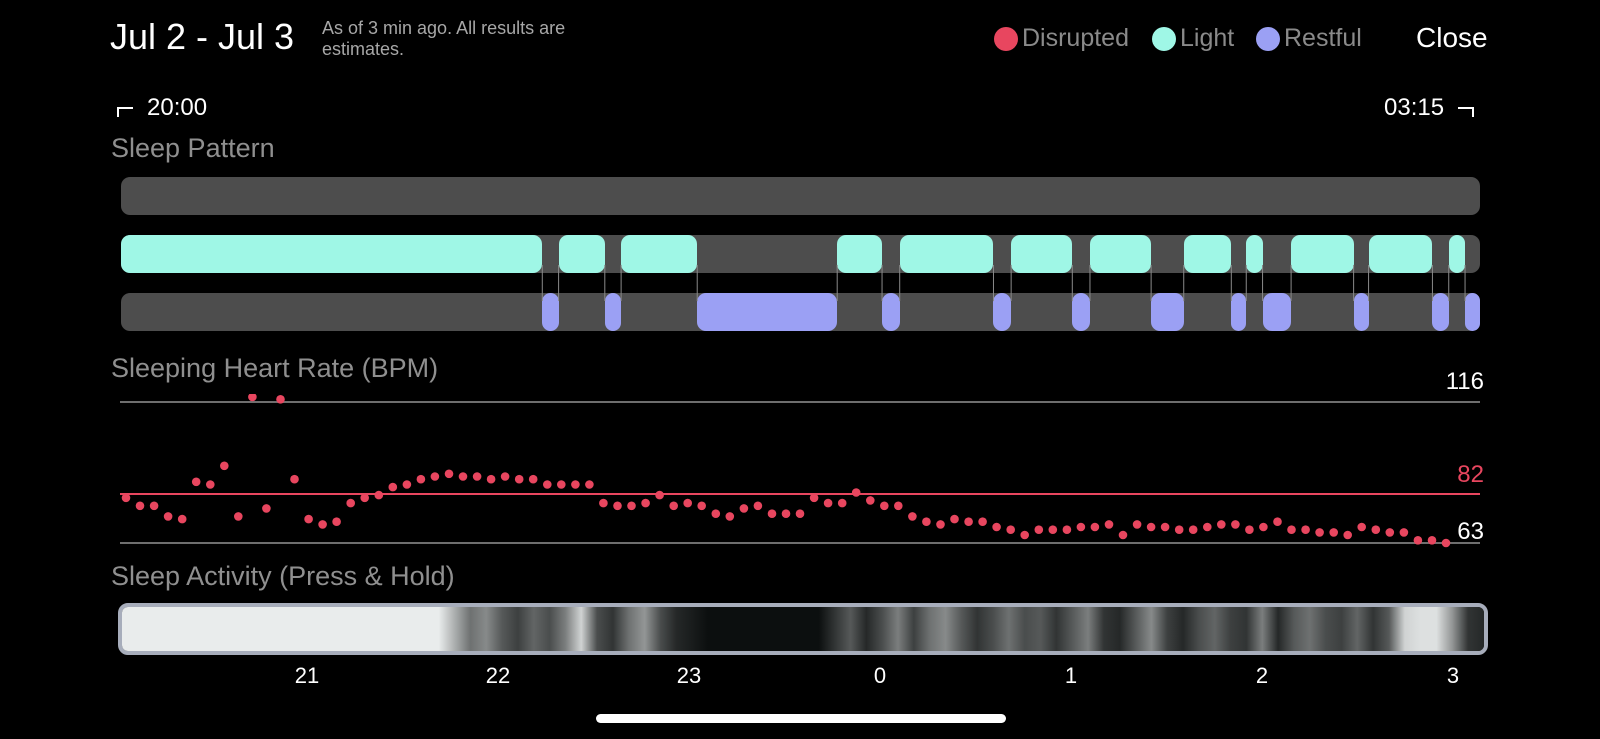 The width and height of the screenshot is (1600, 739). I want to click on close-button: Close, so click(1452, 37).